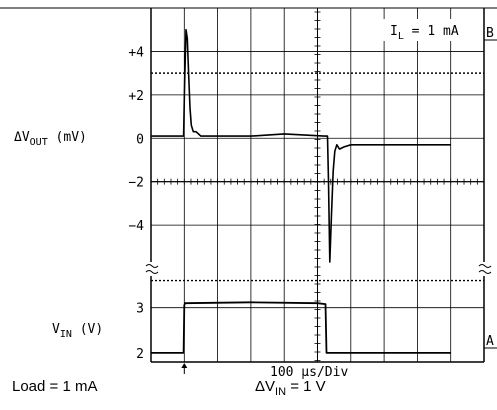 The width and height of the screenshot is (497, 410). Describe the element at coordinates (136, 226) in the screenshot. I see `upper-y-tick-label: −4` at that location.